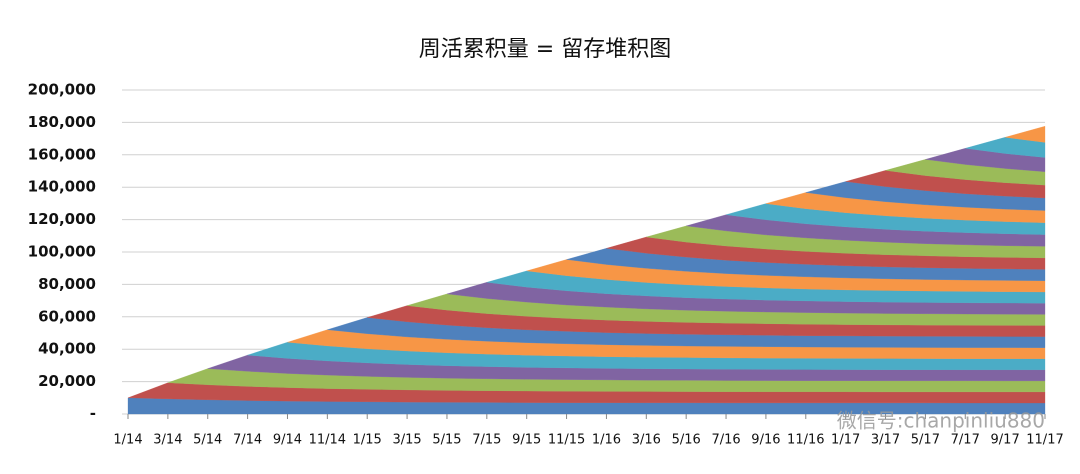 Image resolution: width=1080 pixels, height=474 pixels. What do you see at coordinates (545, 49) in the screenshot?
I see `chart-title: 周活累积量 = 留存堆积图` at bounding box center [545, 49].